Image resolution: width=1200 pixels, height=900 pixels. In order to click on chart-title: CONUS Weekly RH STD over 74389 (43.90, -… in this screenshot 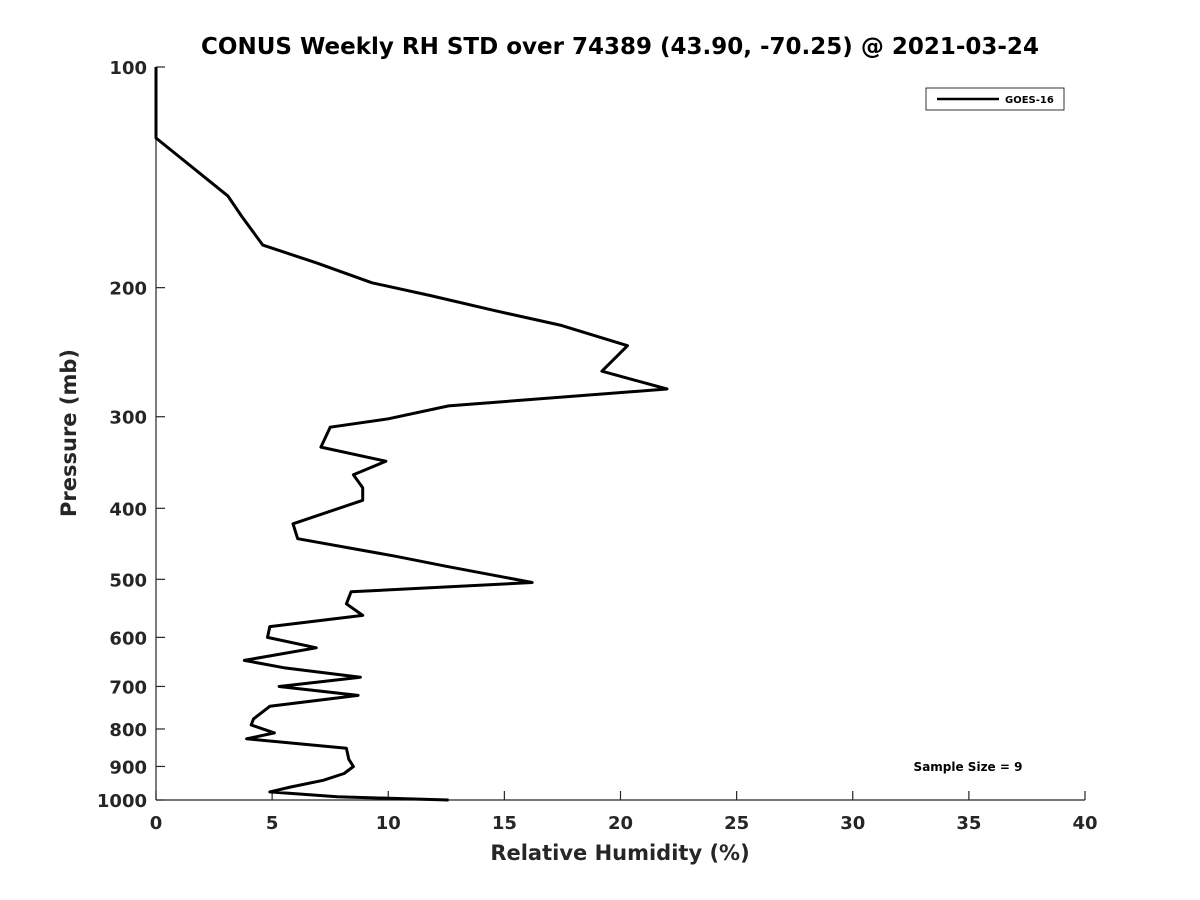, I will do `click(620, 47)`.